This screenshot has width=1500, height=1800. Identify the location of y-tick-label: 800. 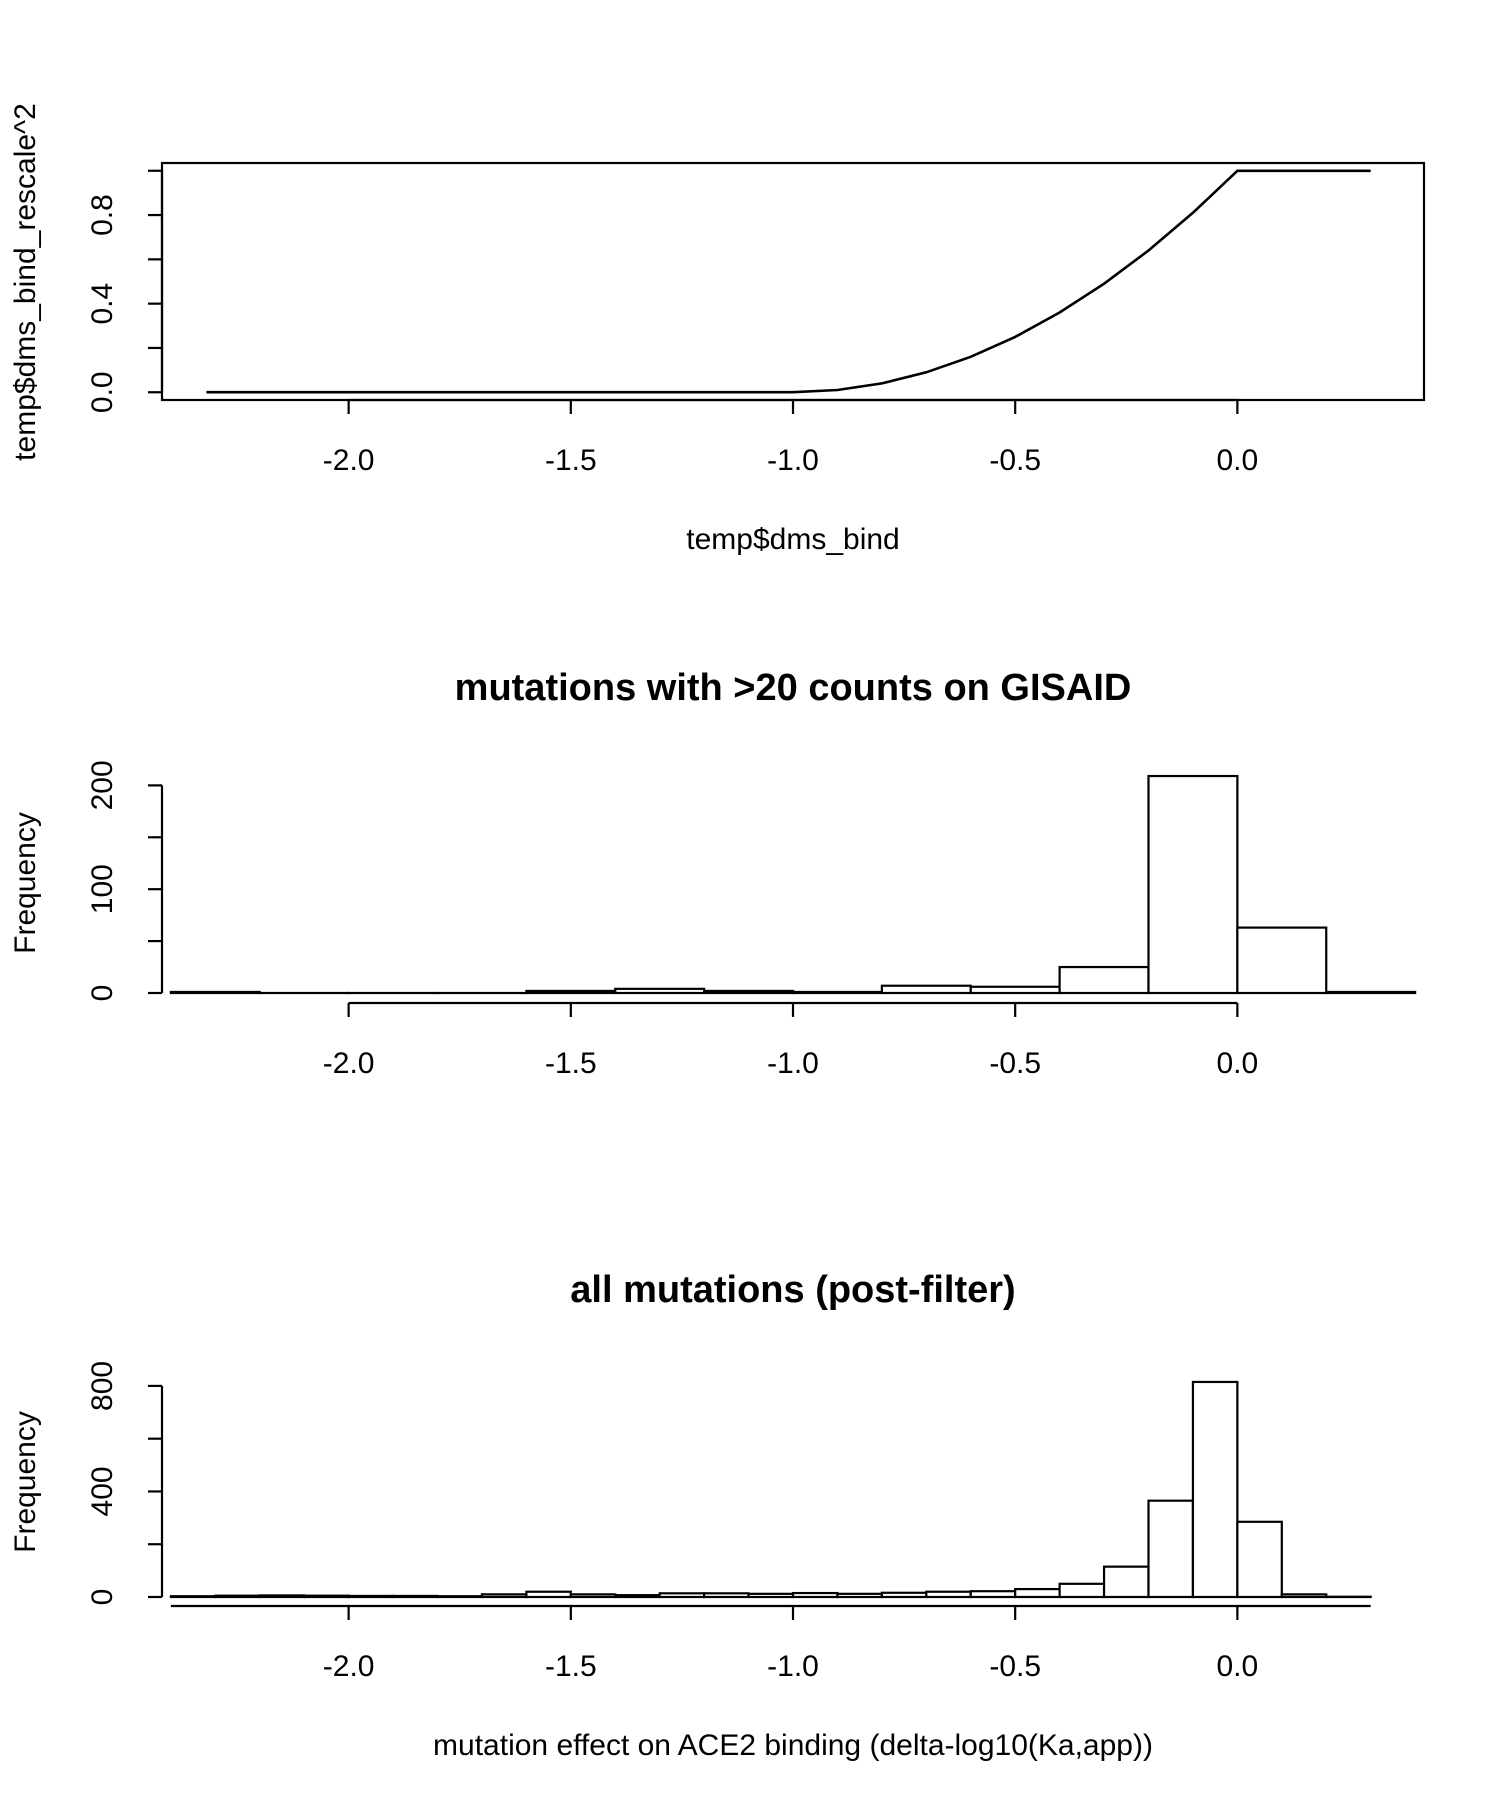
(102, 1386).